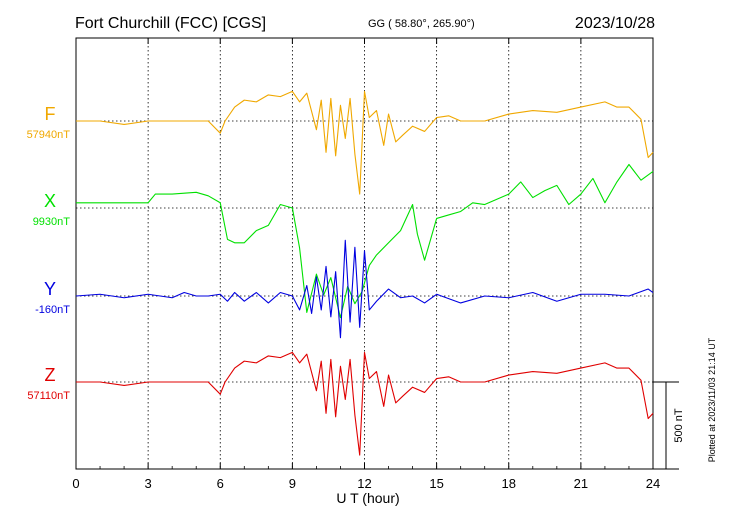 The height and width of the screenshot is (520, 730). I want to click on baseline-value-x: 9930nT, so click(52, 222).